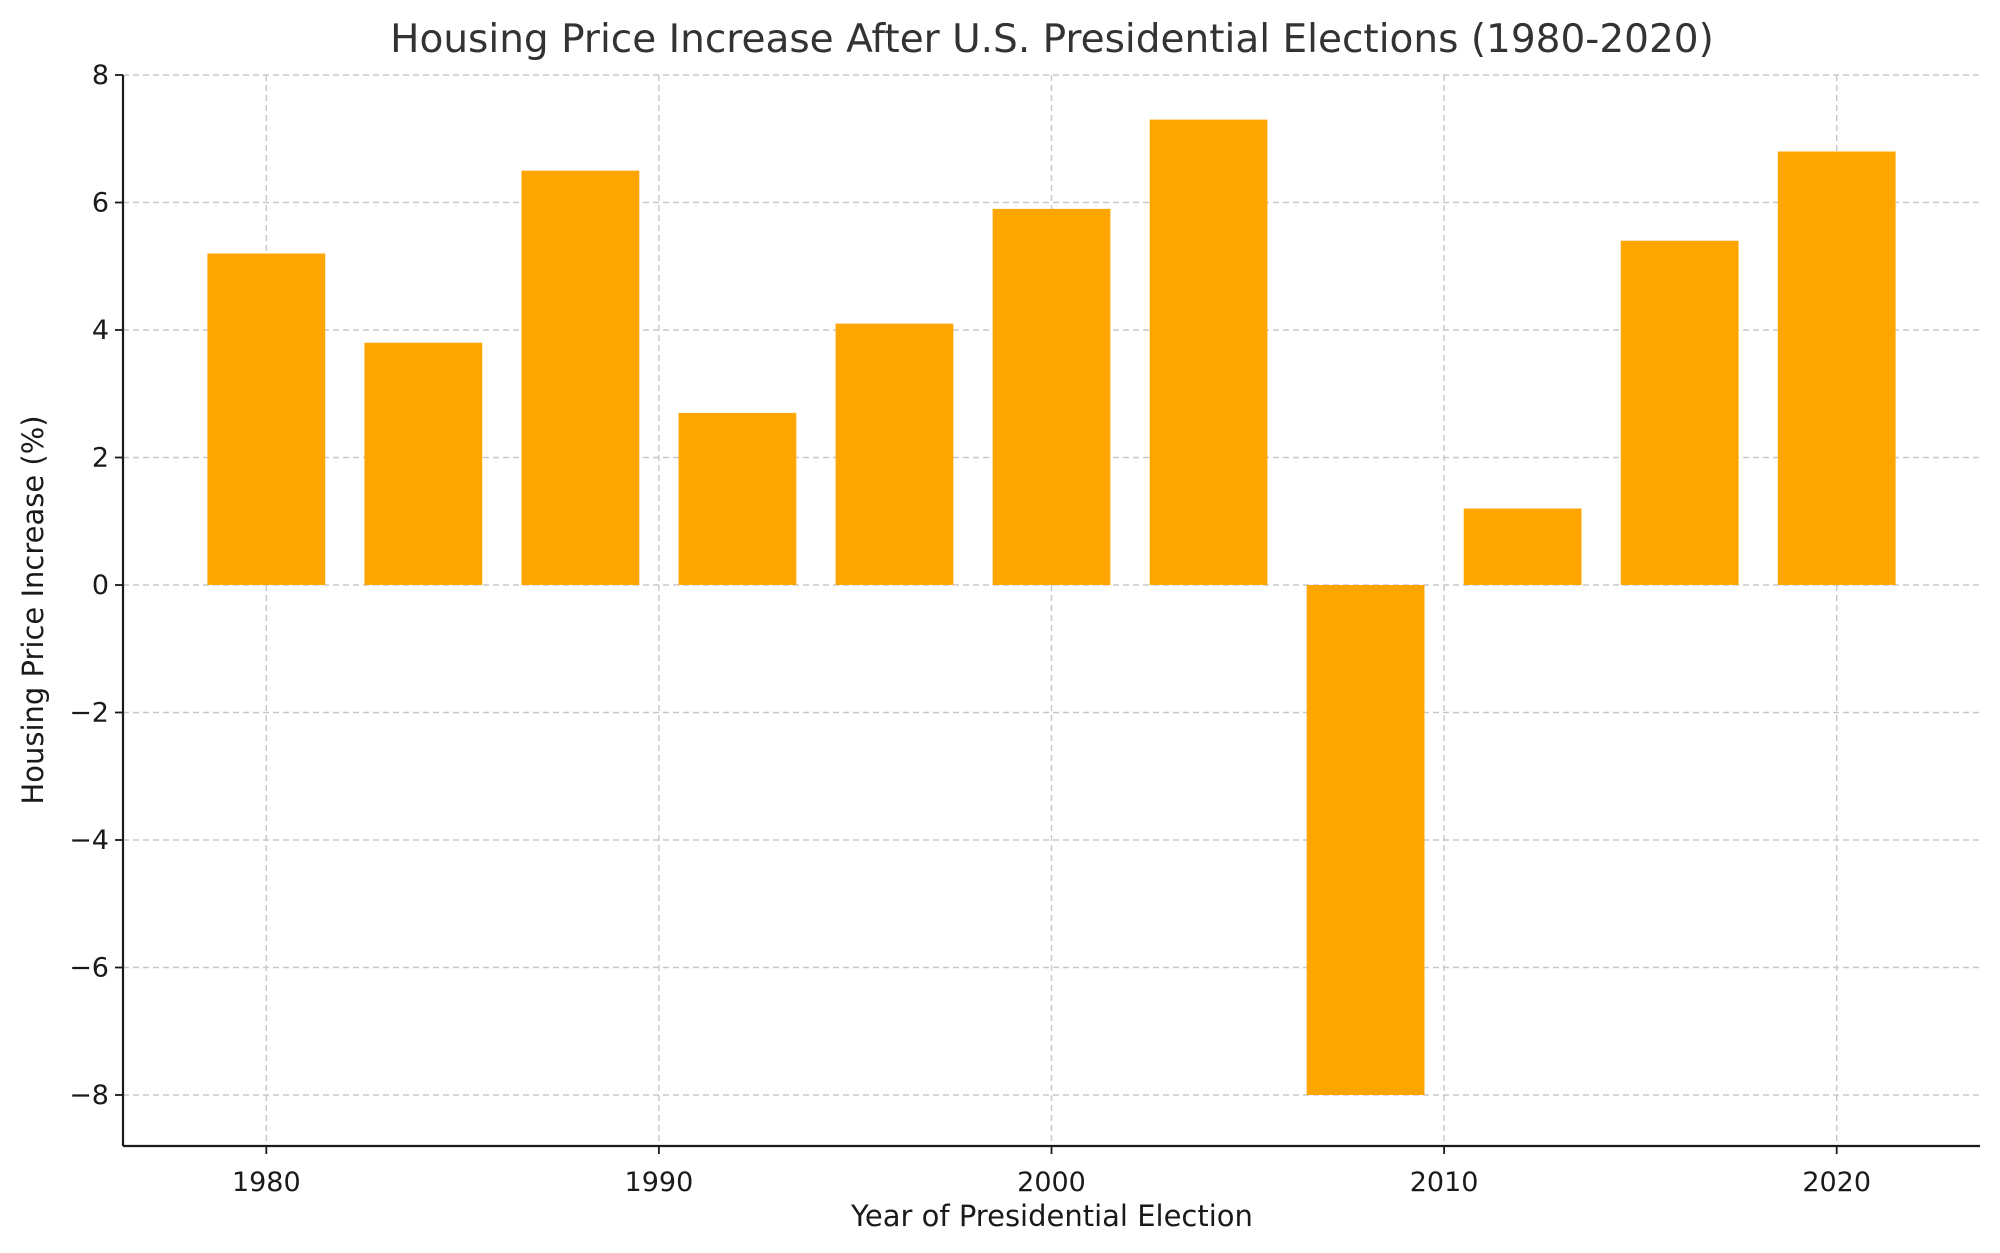 The height and width of the screenshot is (1253, 2000). I want to click on bar-2016, so click(1679, 412).